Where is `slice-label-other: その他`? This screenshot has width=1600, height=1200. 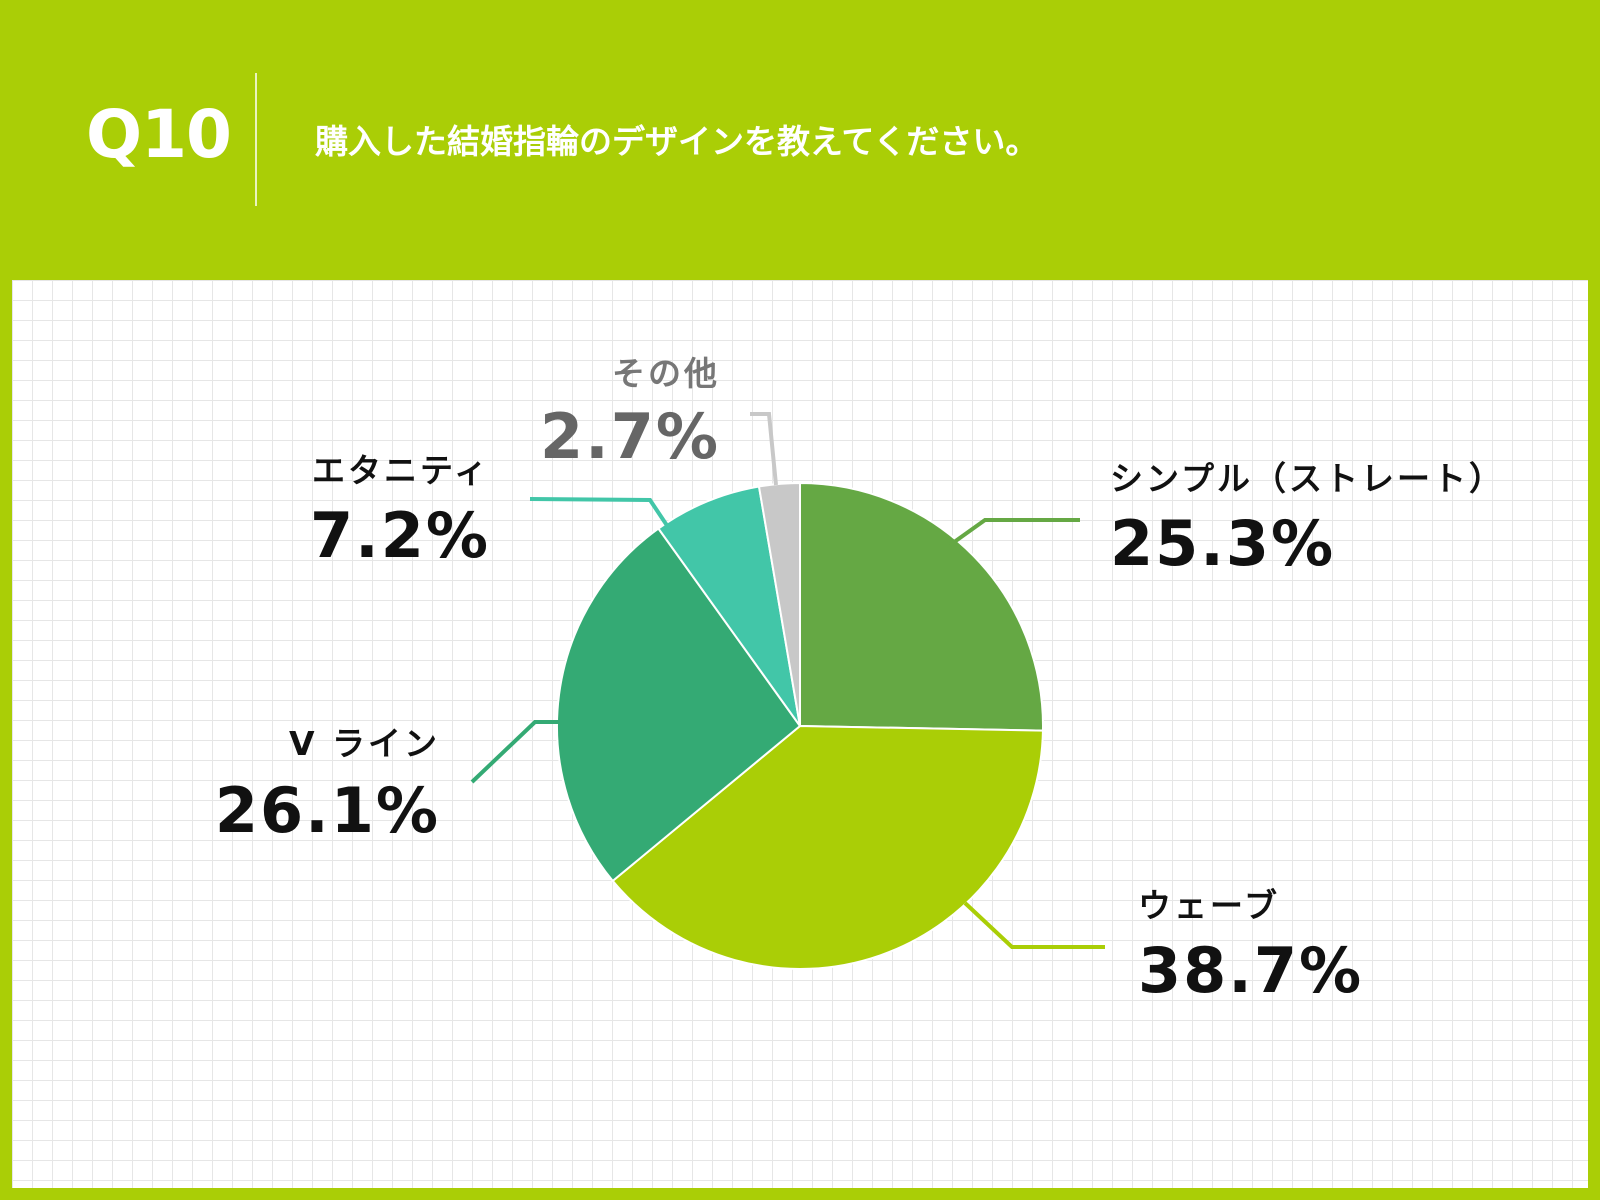 slice-label-other: その他 is located at coordinates (666, 373).